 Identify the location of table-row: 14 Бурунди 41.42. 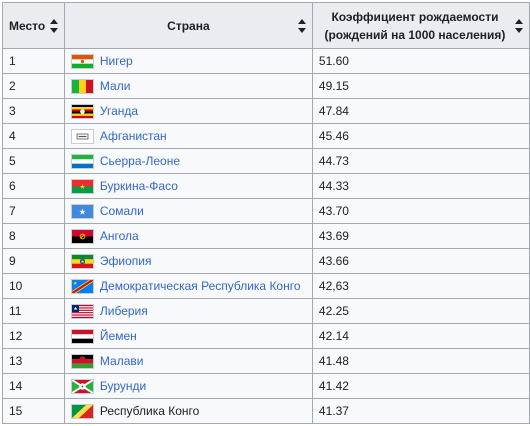
(266, 386).